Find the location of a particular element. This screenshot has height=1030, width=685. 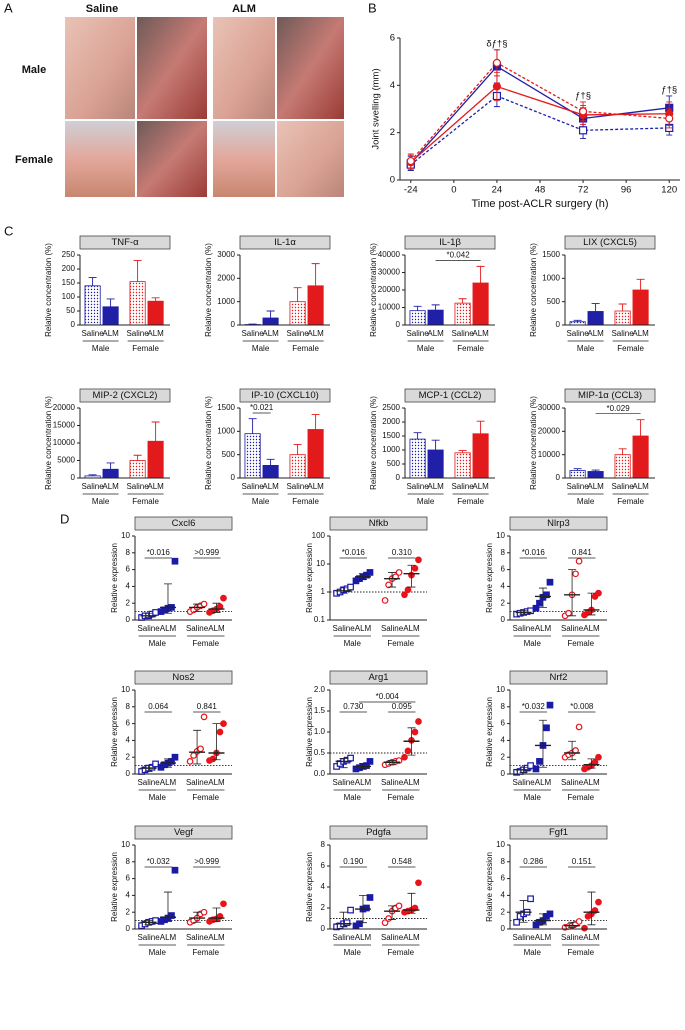

chart-title: Arg1 is located at coordinates (378, 677).